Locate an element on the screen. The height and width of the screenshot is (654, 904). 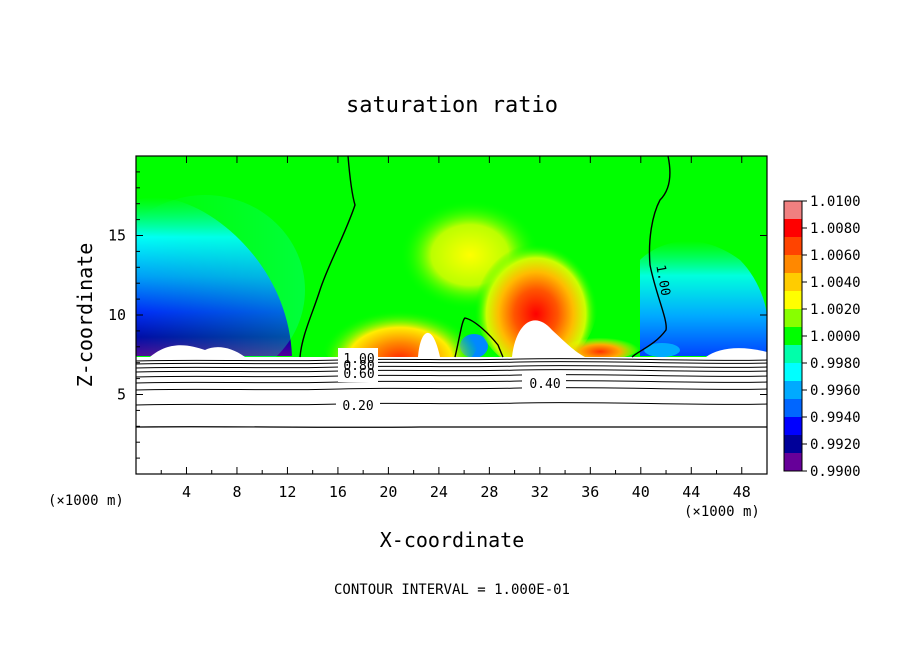
x-unit-left: (×1000 m) is located at coordinates (86, 501).